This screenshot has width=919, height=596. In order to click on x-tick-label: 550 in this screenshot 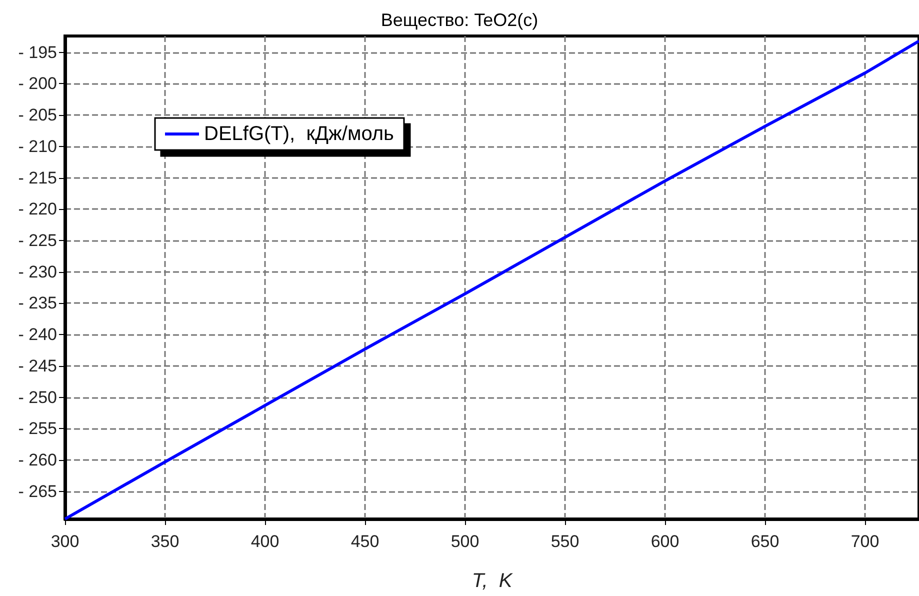, I will do `click(565, 541)`.